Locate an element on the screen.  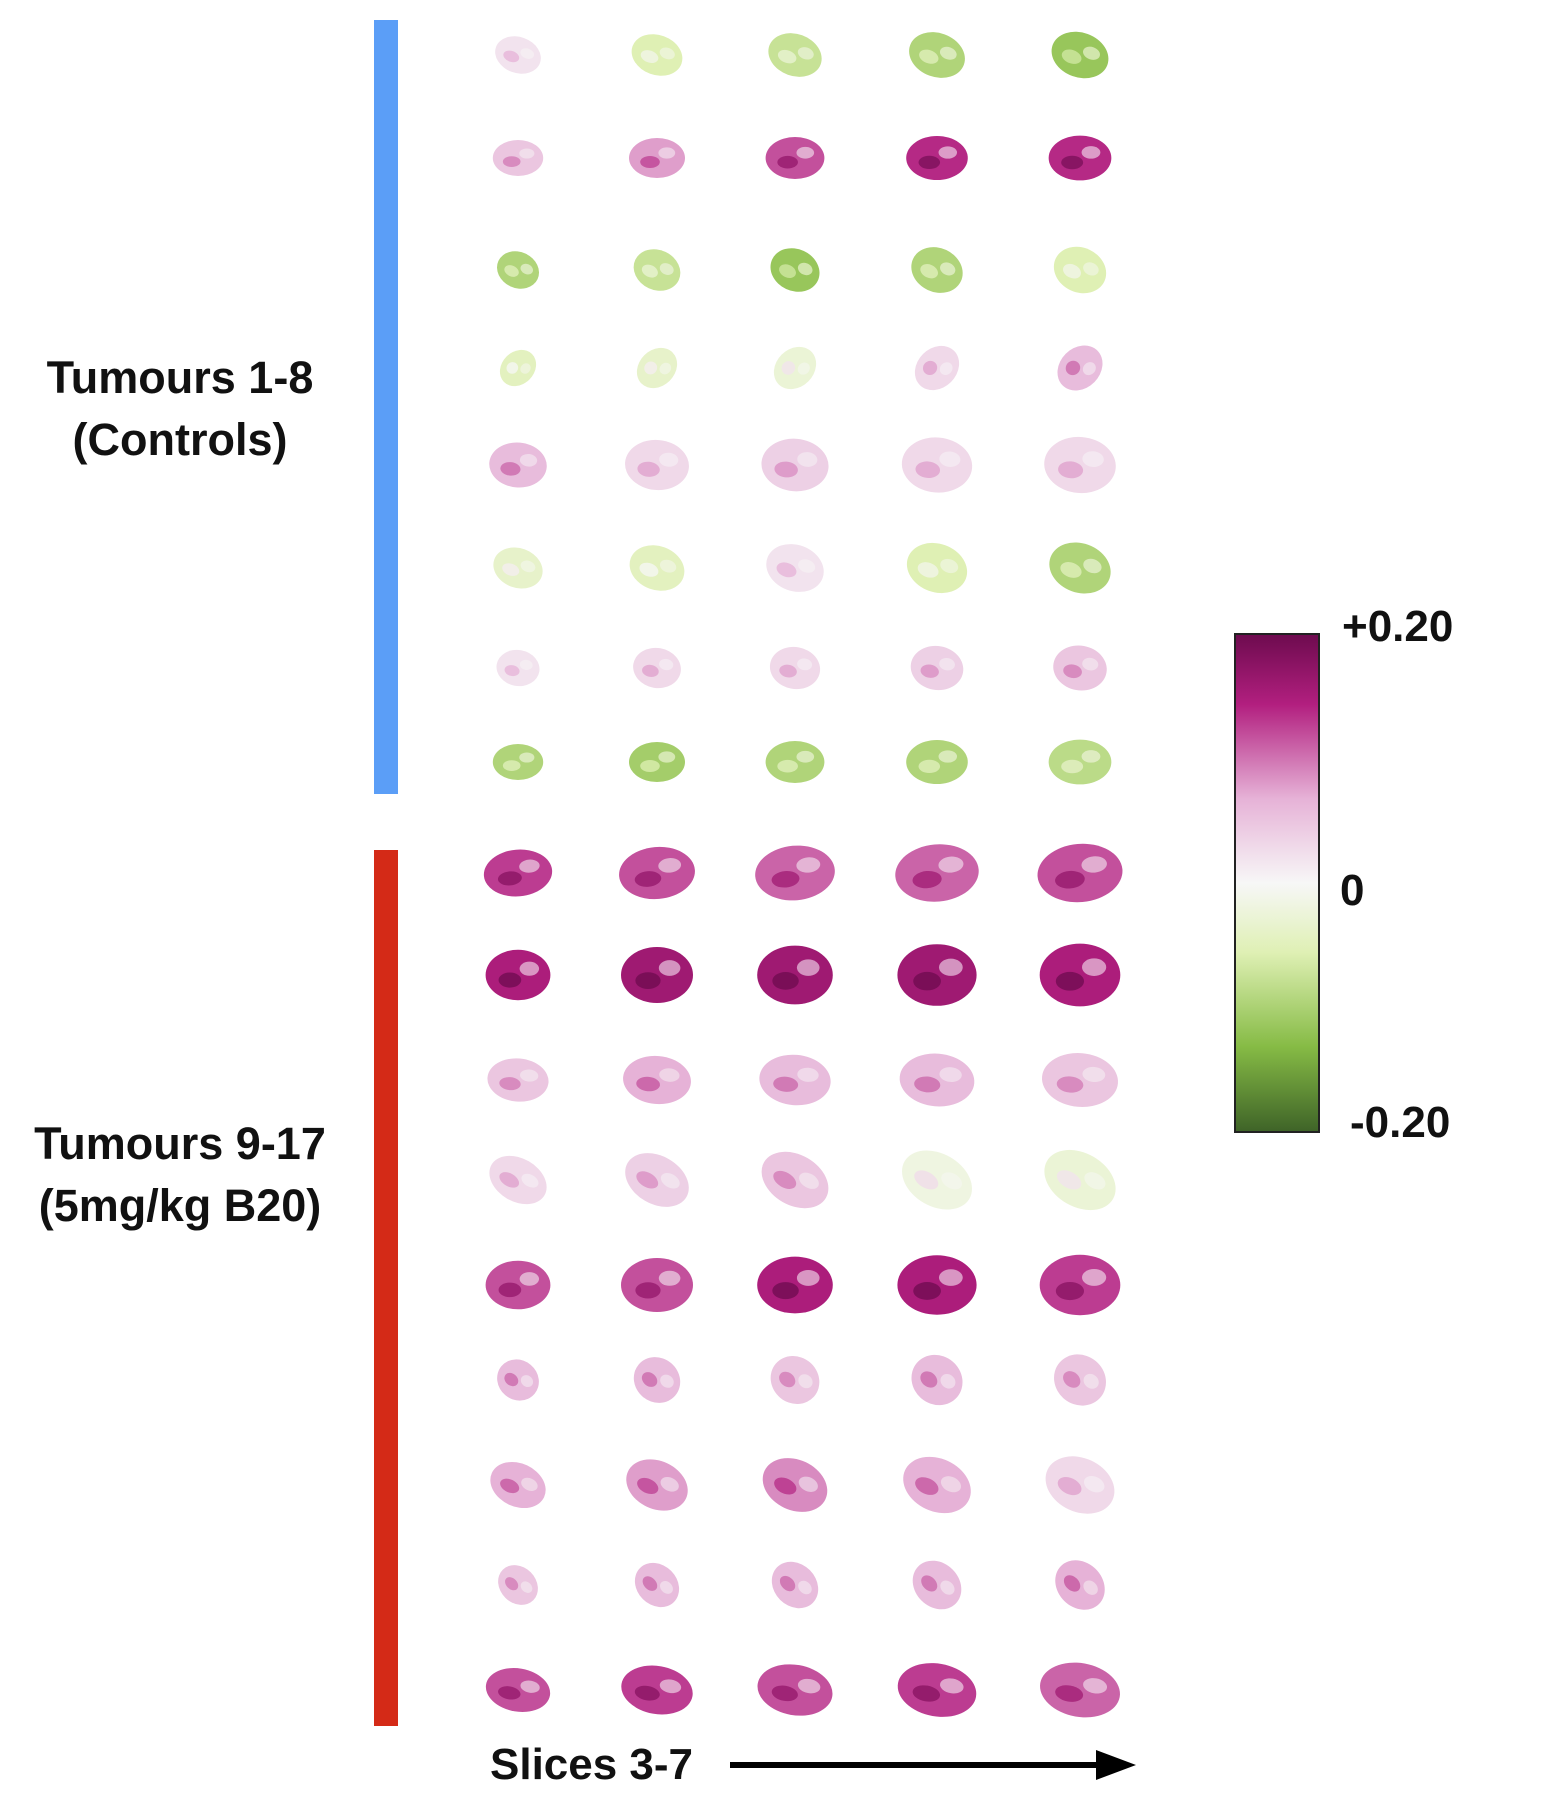
treated-group-label: Tumours 9-17 (5mg/kg B20) is located at coordinates (180, 1175).